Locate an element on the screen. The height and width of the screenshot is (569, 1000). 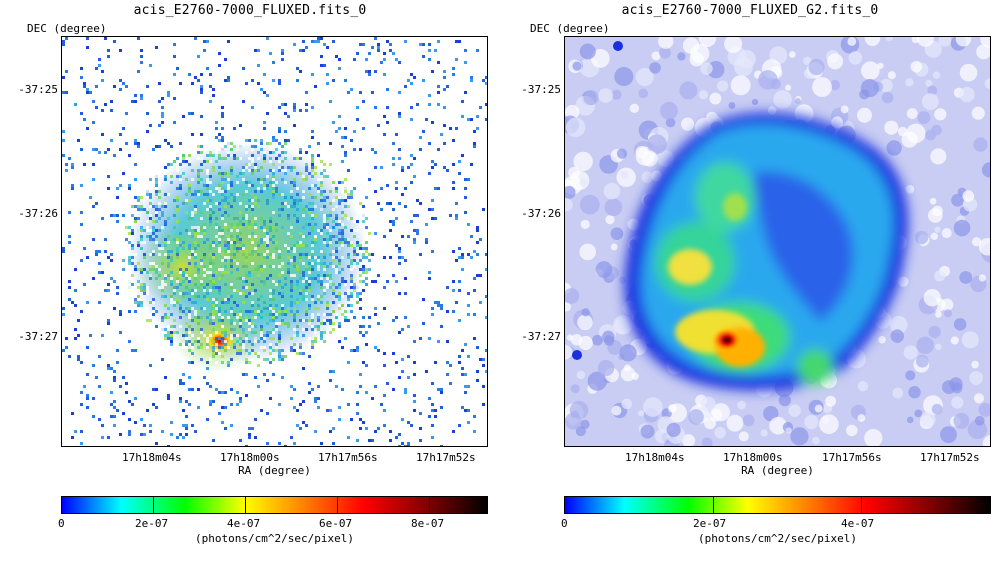
right-colorbar is located at coordinates (777, 505).